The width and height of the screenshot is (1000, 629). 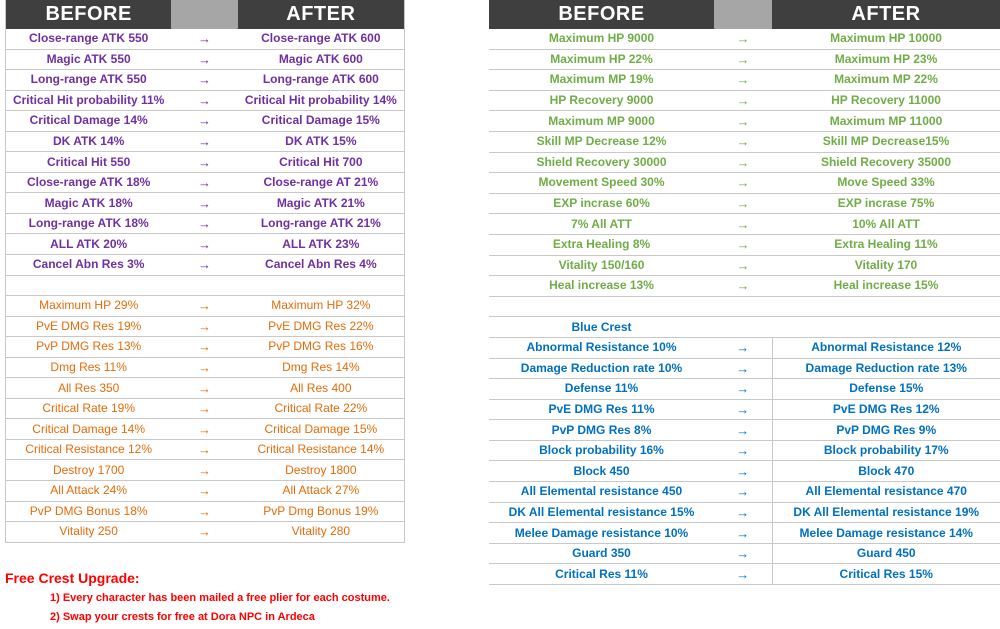 I want to click on stat-row: 7% All ATT → 10% All ATT, so click(x=744, y=224).